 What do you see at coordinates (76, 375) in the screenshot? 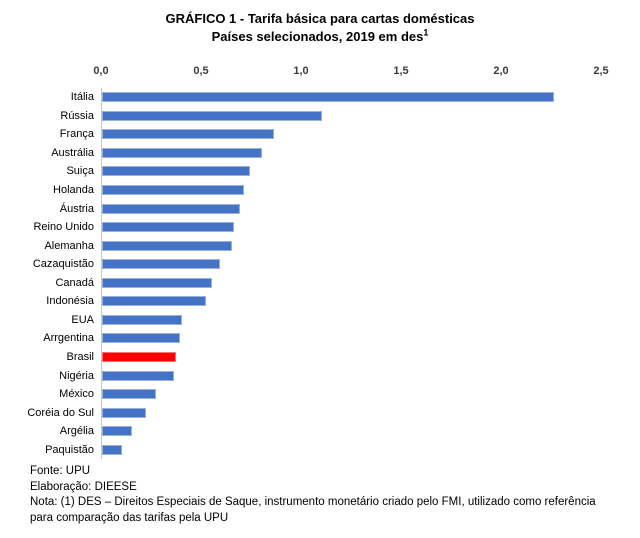
I see `category-label-nigeria: Nigéria` at bounding box center [76, 375].